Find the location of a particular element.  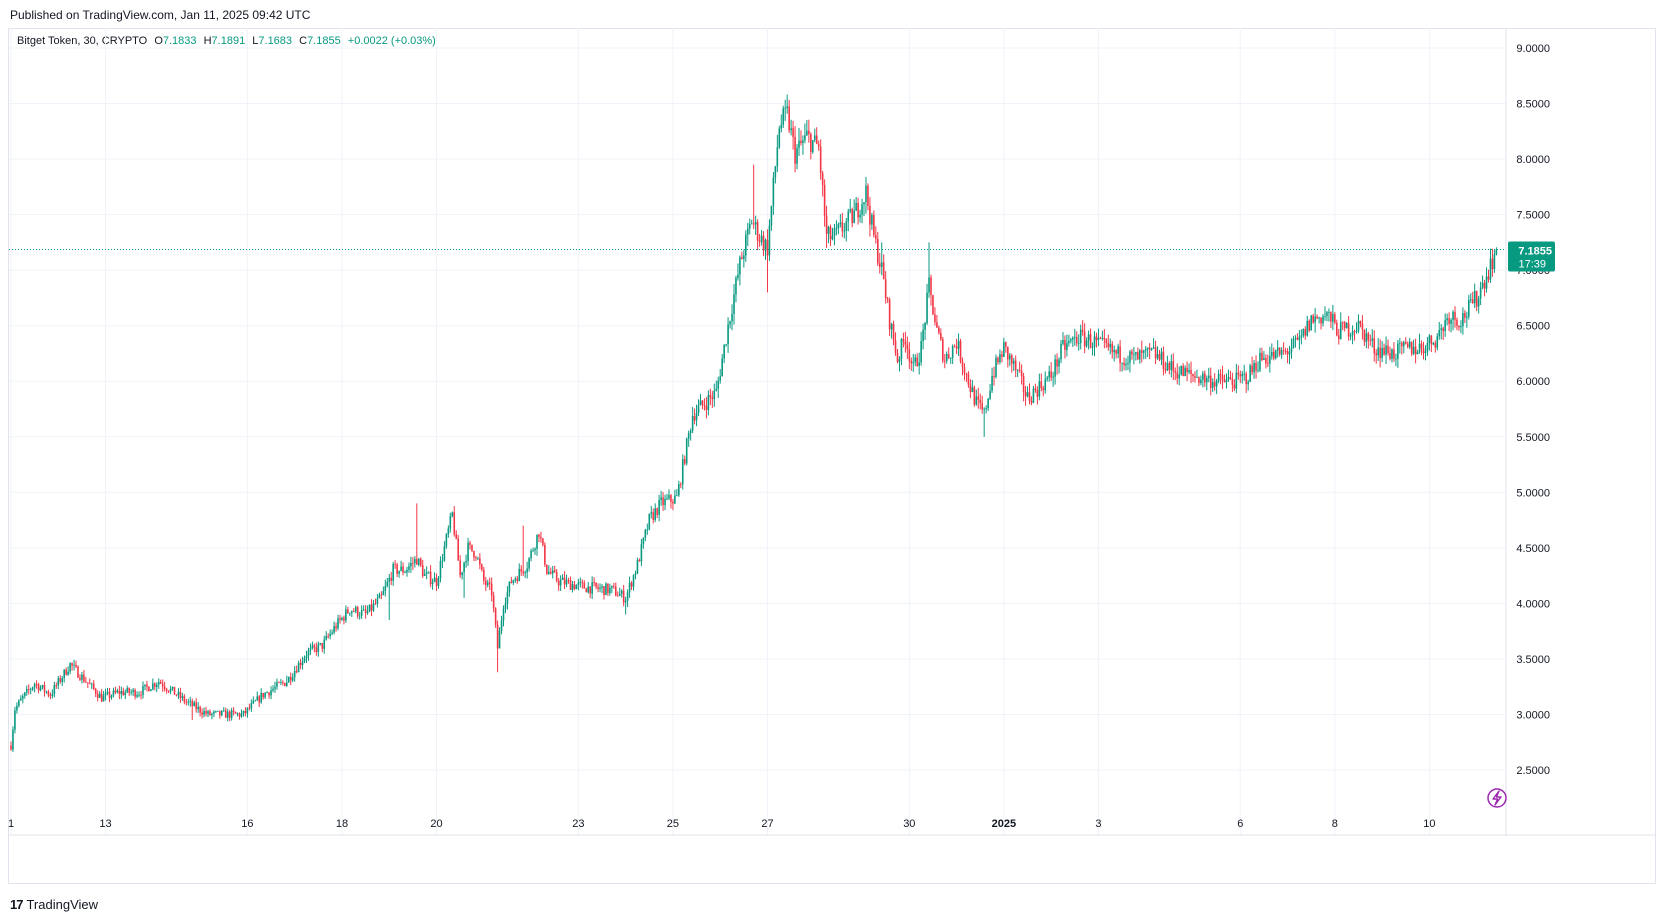

legend-open: O7.1833 is located at coordinates (175, 41).